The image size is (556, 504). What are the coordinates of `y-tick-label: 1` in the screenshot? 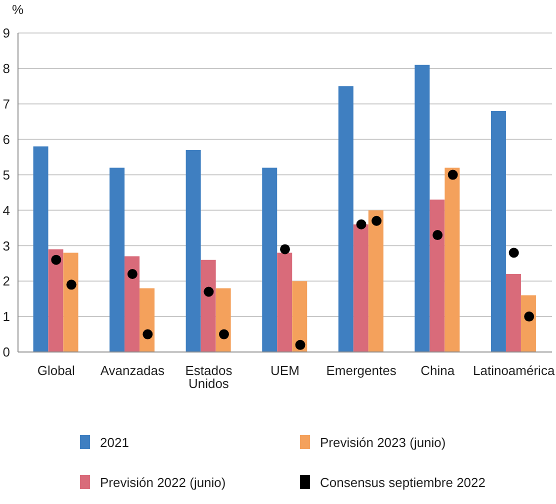 It's located at (6, 316).